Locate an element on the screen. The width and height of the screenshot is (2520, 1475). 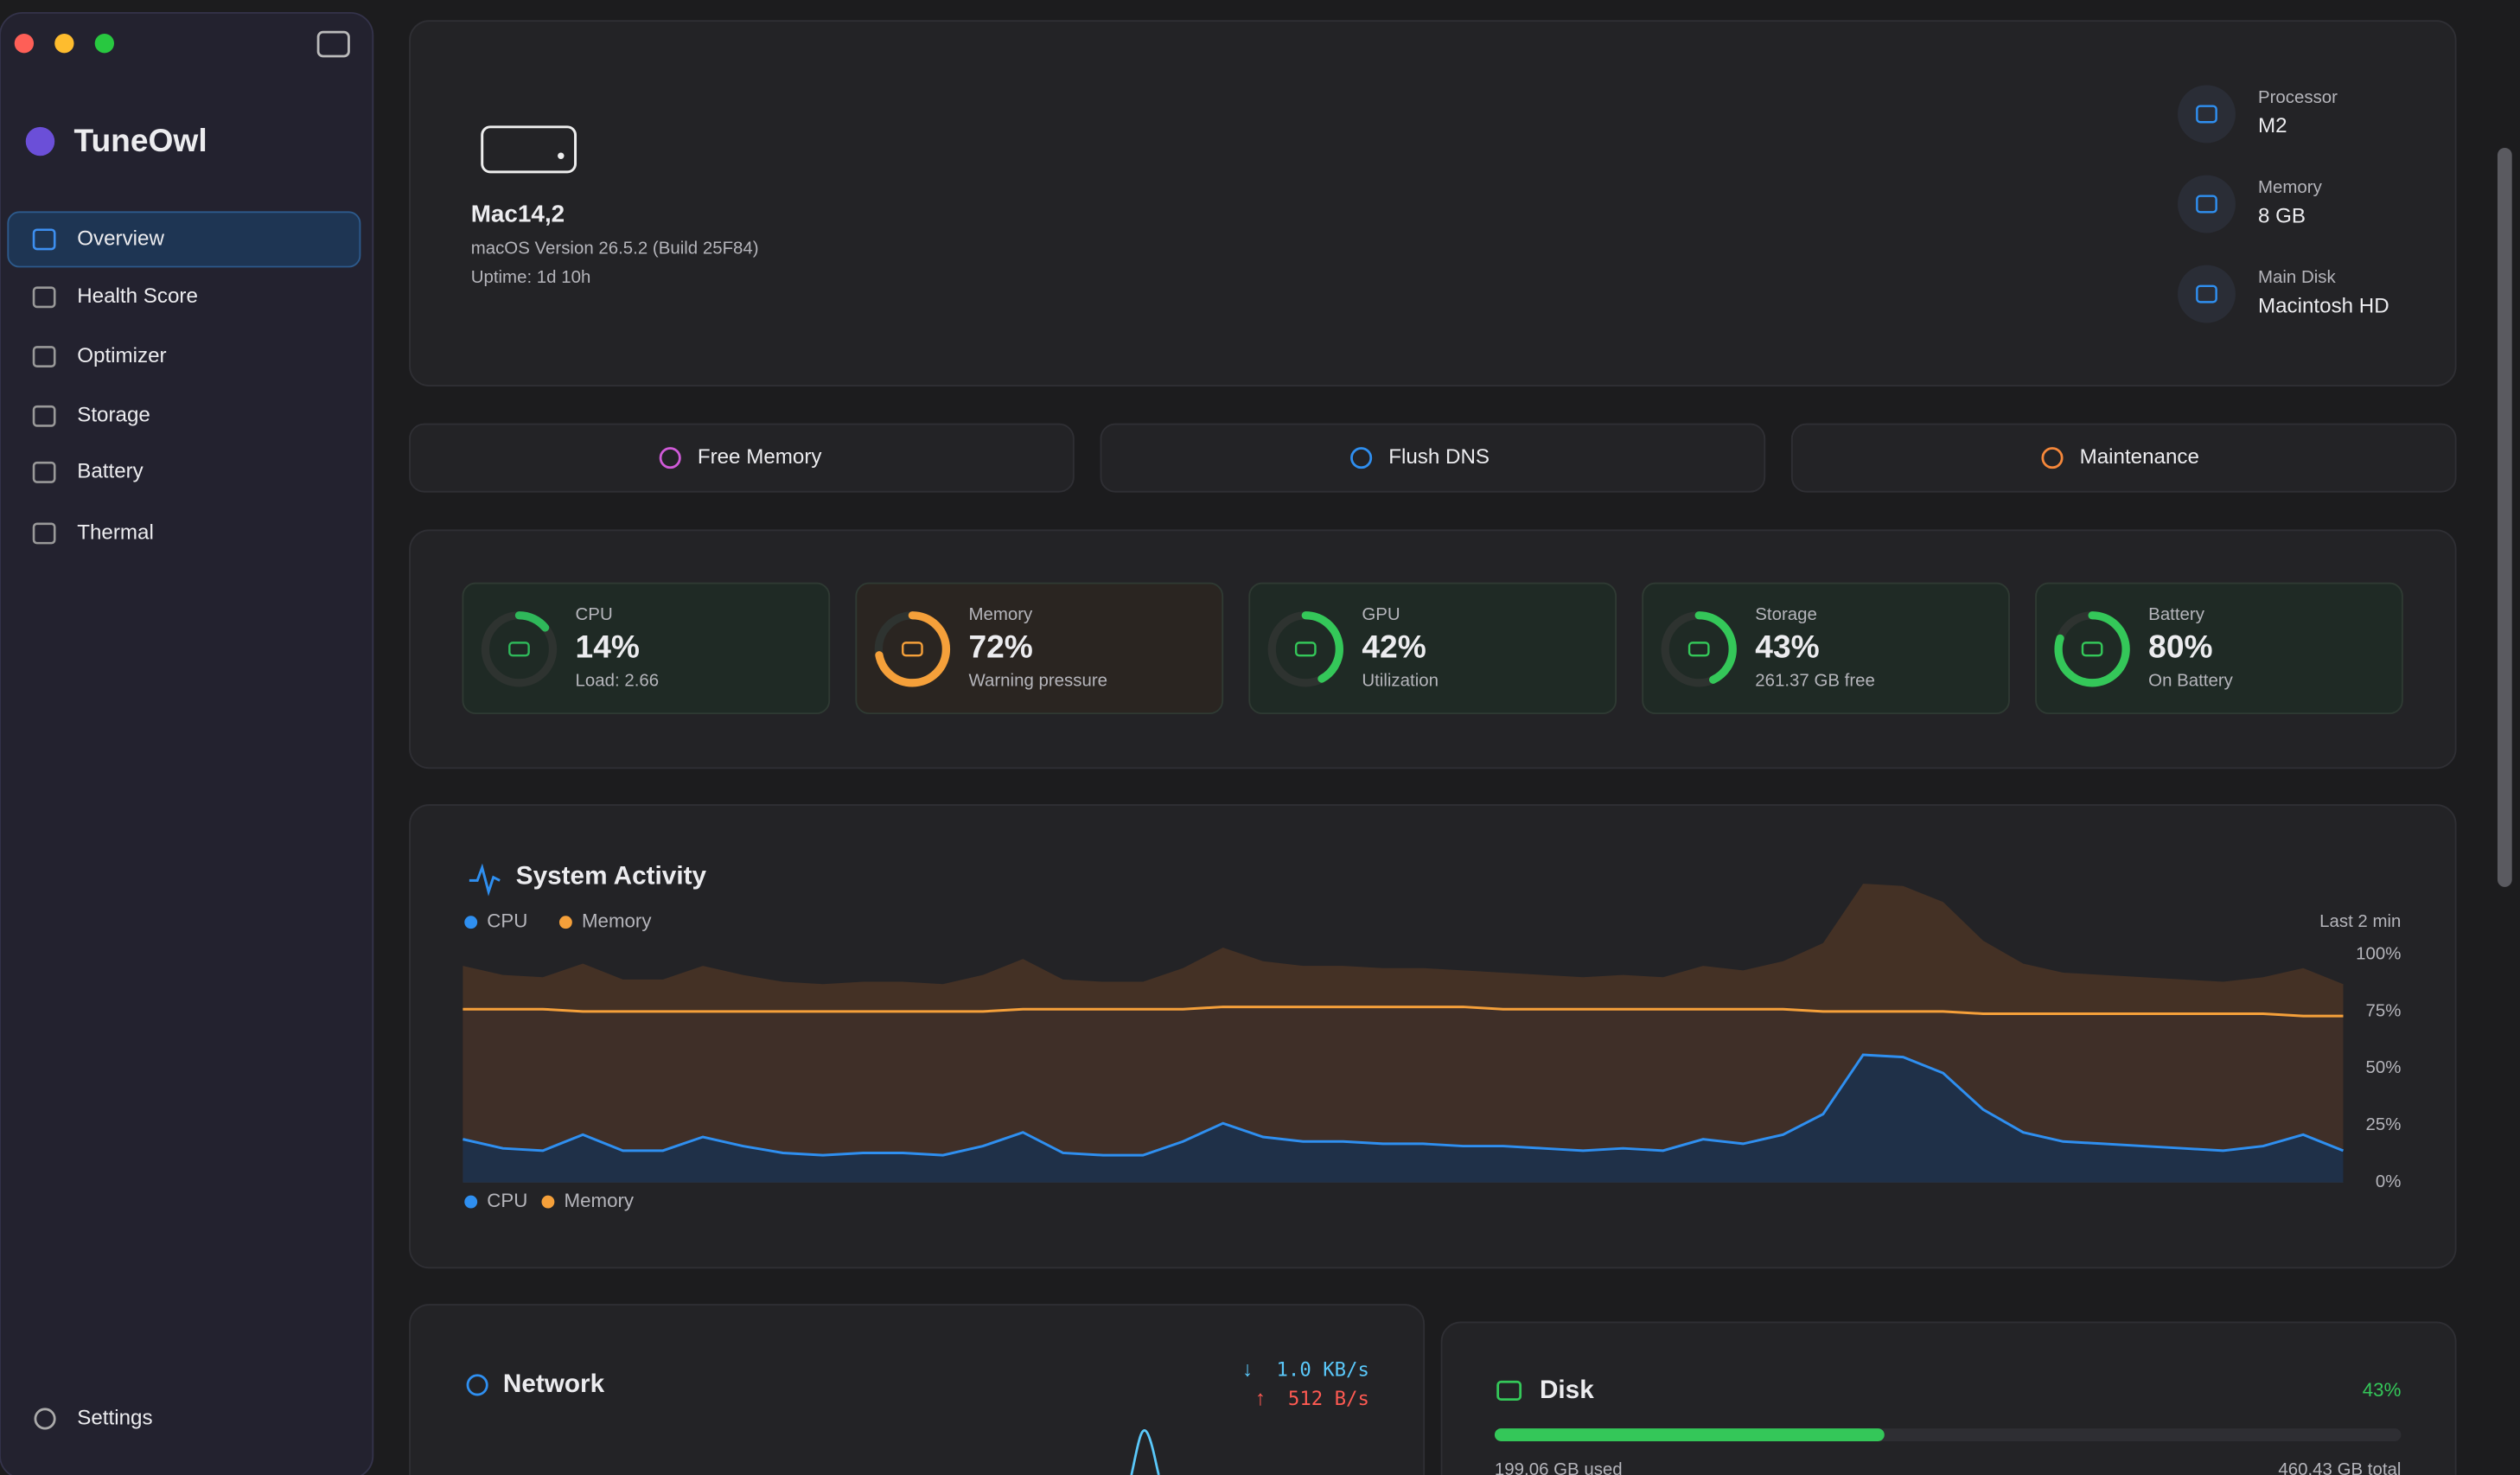
cpu-line is located at coordinates (1404, 1105).